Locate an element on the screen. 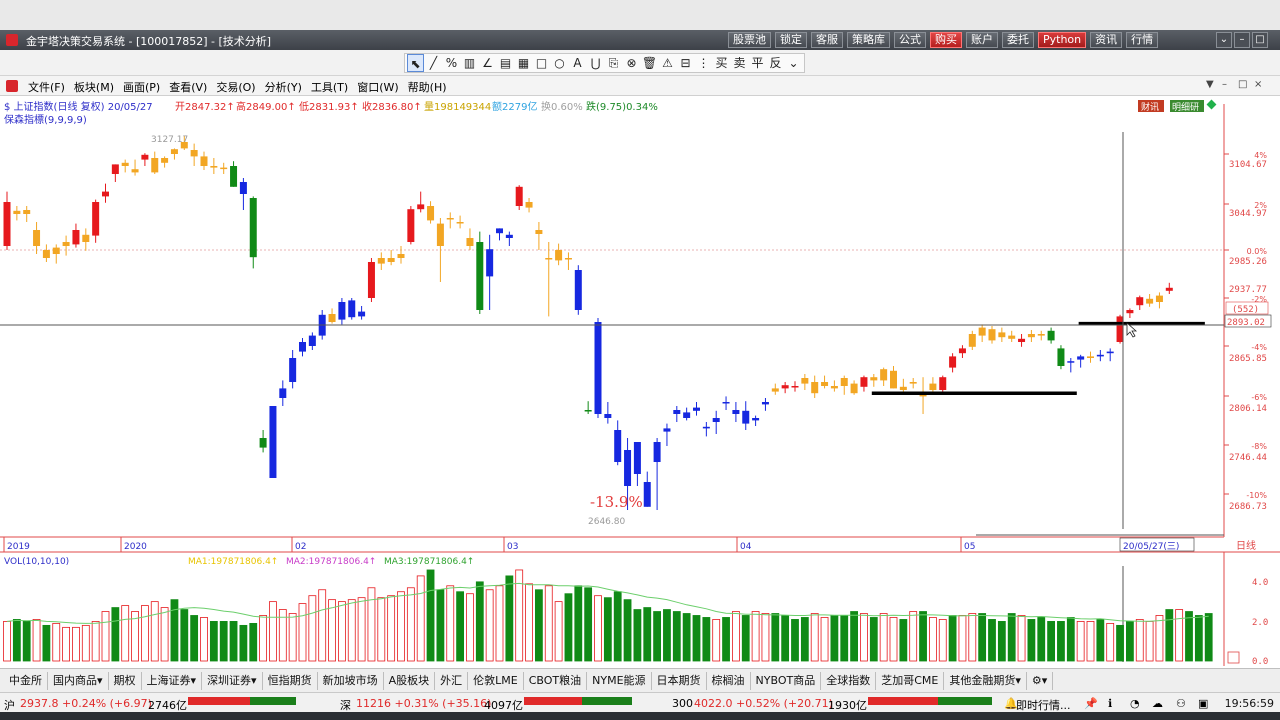 This screenshot has width=1280, height=720. badge-detail is located at coordinates (1187, 106).